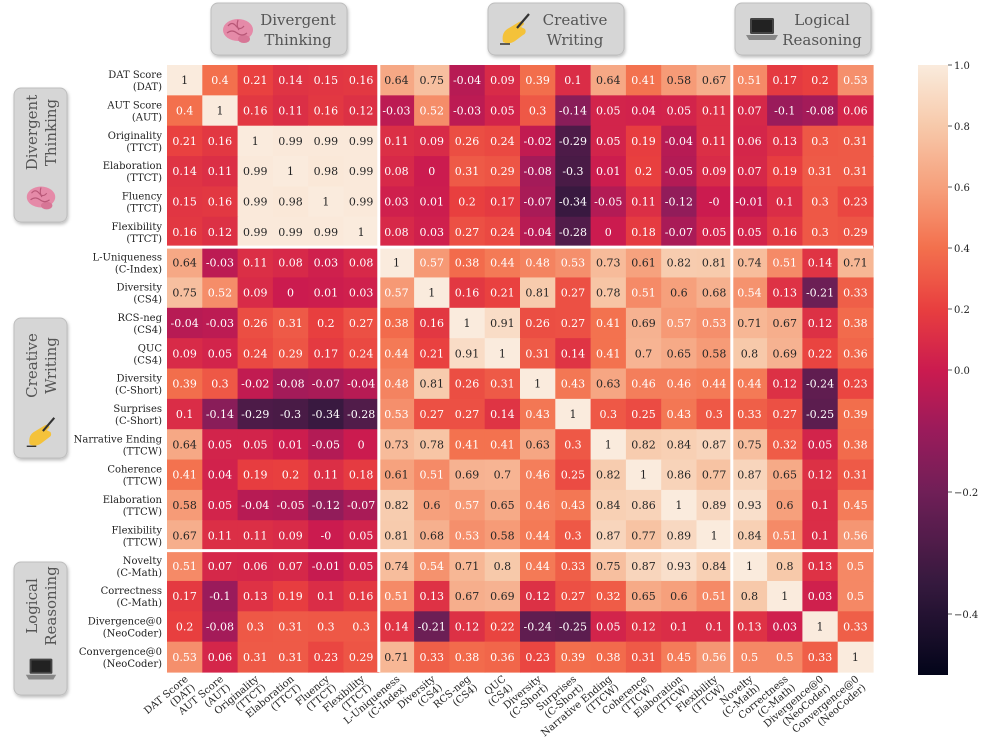  What do you see at coordinates (432, 566) in the screenshot?
I see `cell-value-label: 0.54` at bounding box center [432, 566].